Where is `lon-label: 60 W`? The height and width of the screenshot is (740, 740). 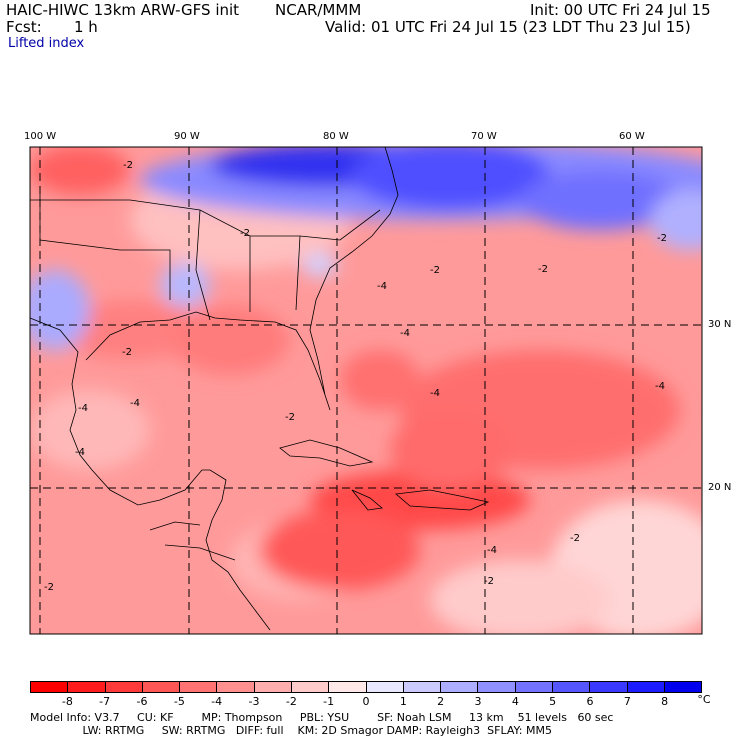 lon-label: 60 W is located at coordinates (632, 136).